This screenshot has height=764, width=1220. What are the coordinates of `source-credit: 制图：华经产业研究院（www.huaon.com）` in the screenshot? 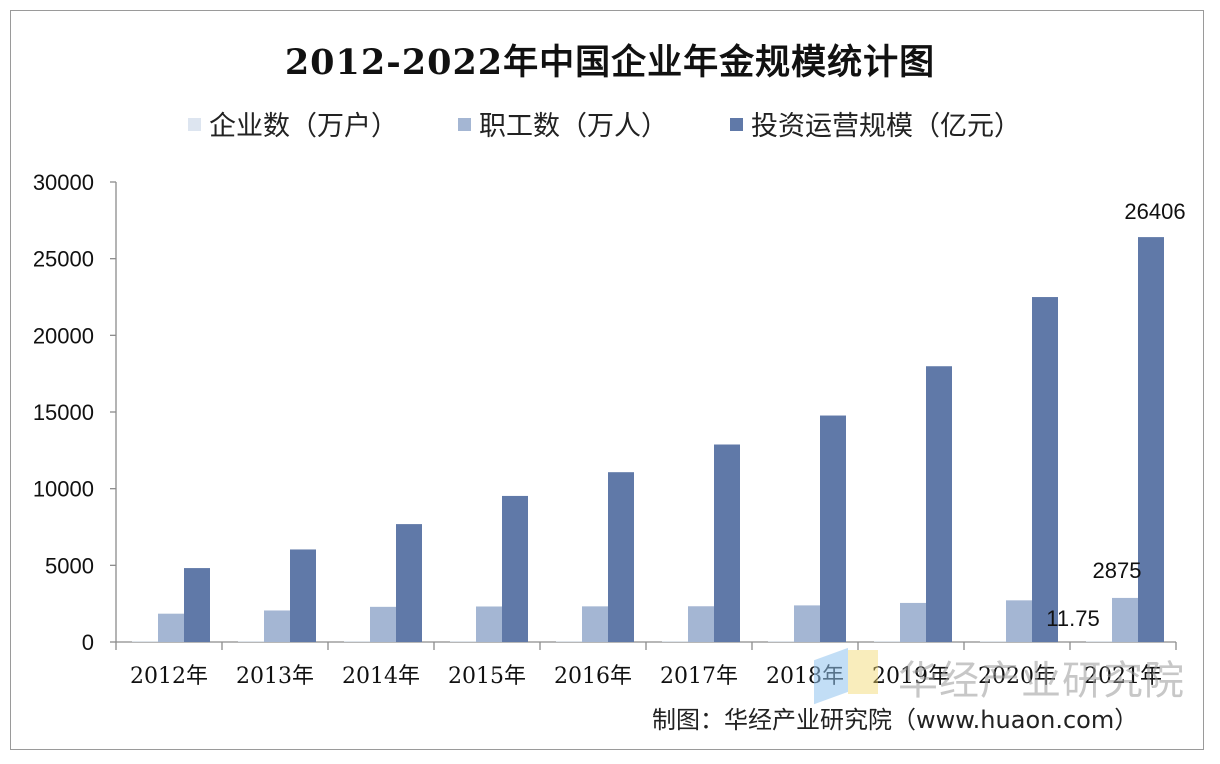 It's located at (895, 720).